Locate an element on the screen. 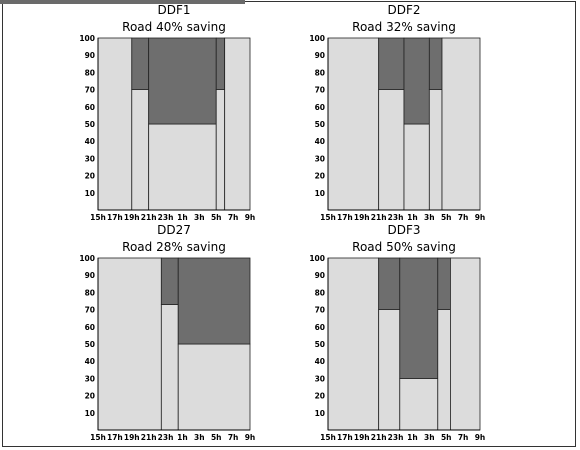  chart-subtitle: Road 40% saving is located at coordinates (174, 27).